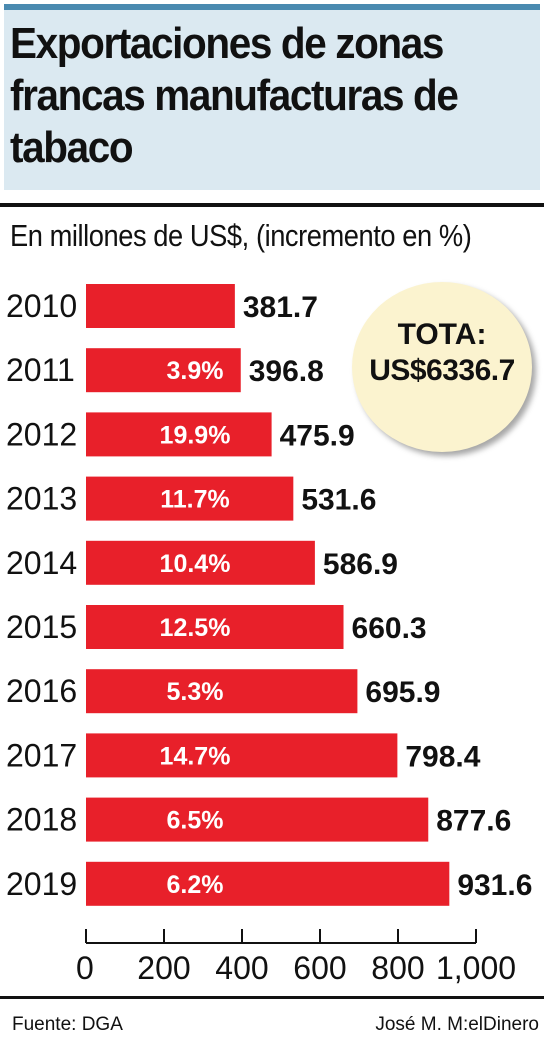  What do you see at coordinates (41, 884) in the screenshot?
I see `year-label: 2019` at bounding box center [41, 884].